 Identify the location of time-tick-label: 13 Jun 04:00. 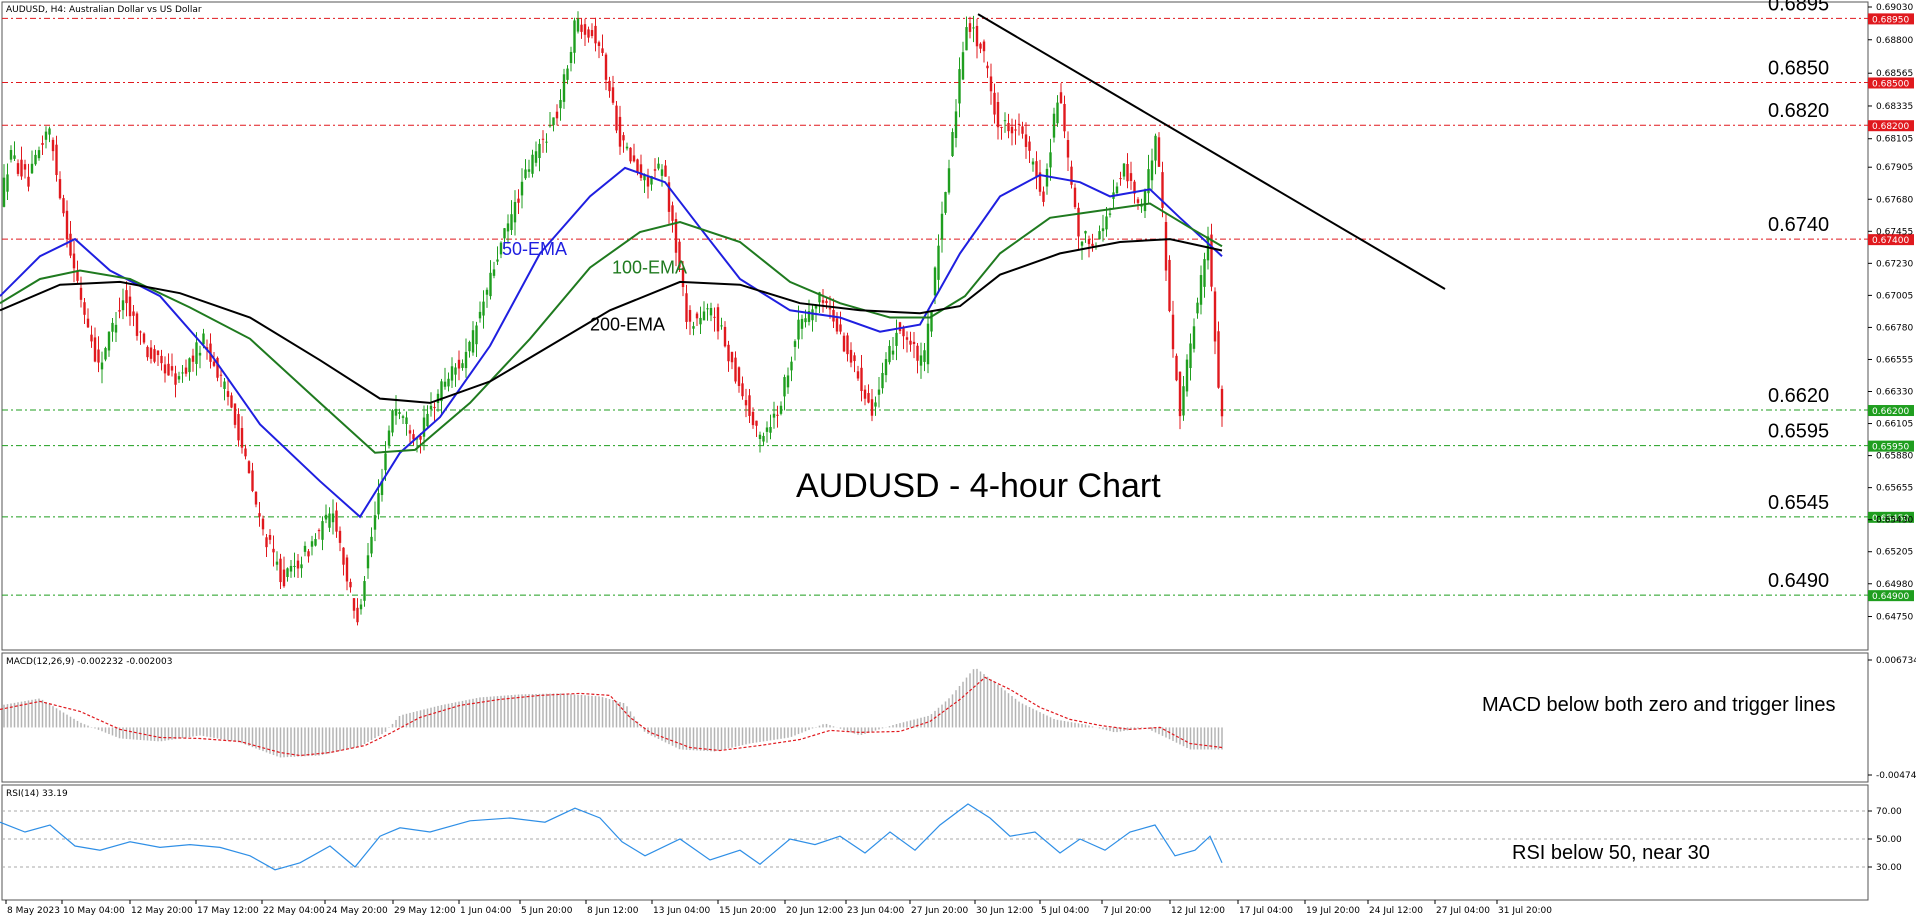
(681, 911).